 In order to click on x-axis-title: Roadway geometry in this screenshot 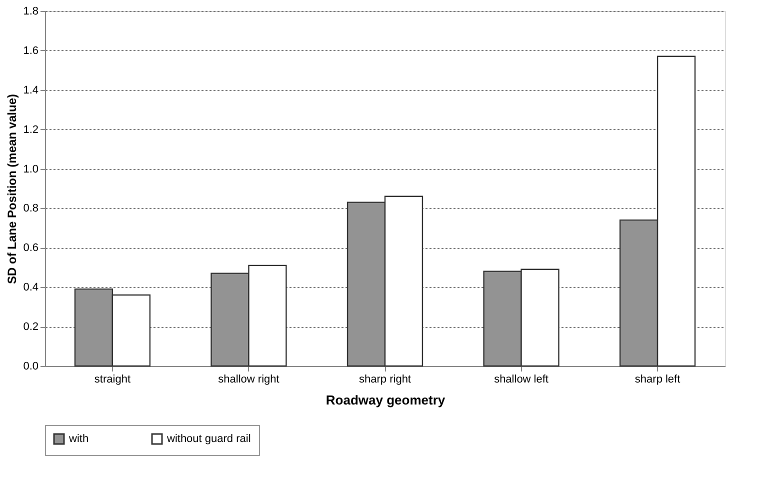, I will do `click(386, 400)`.